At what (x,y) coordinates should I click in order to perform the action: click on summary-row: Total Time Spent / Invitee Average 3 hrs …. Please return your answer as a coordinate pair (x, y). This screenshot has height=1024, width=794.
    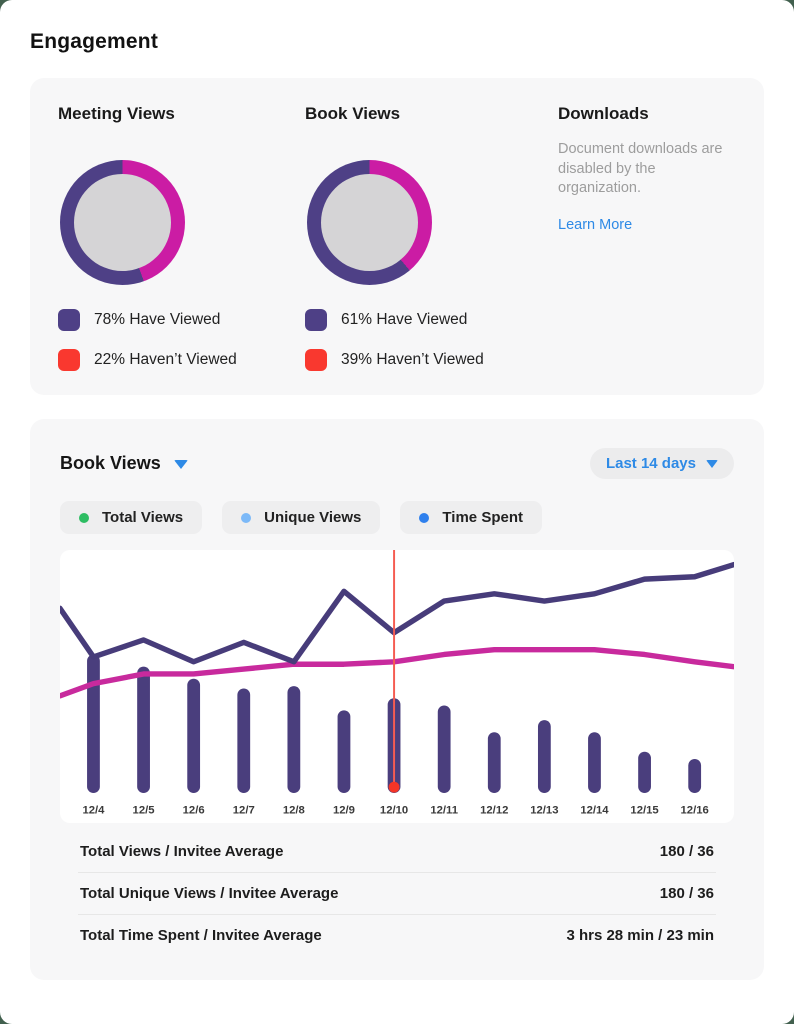
    Looking at the image, I should click on (397, 934).